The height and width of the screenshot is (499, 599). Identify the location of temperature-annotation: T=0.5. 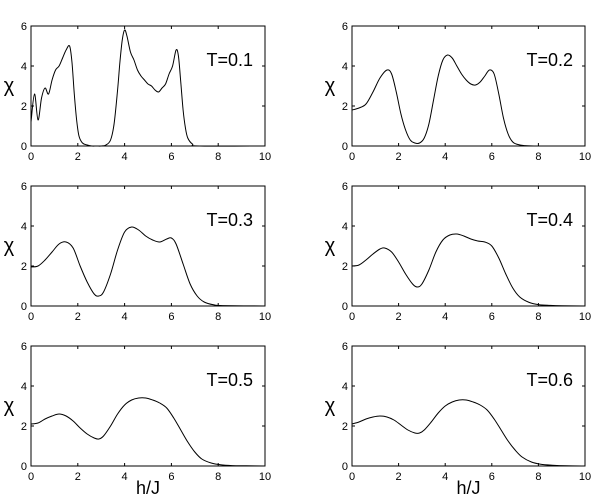
(229, 380).